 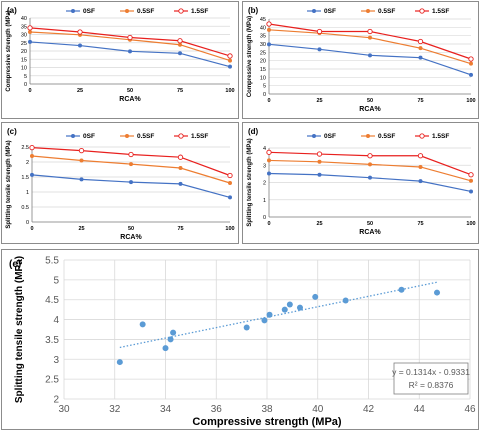 I want to click on y-tick-label: 4.5, so click(x=52, y=300).